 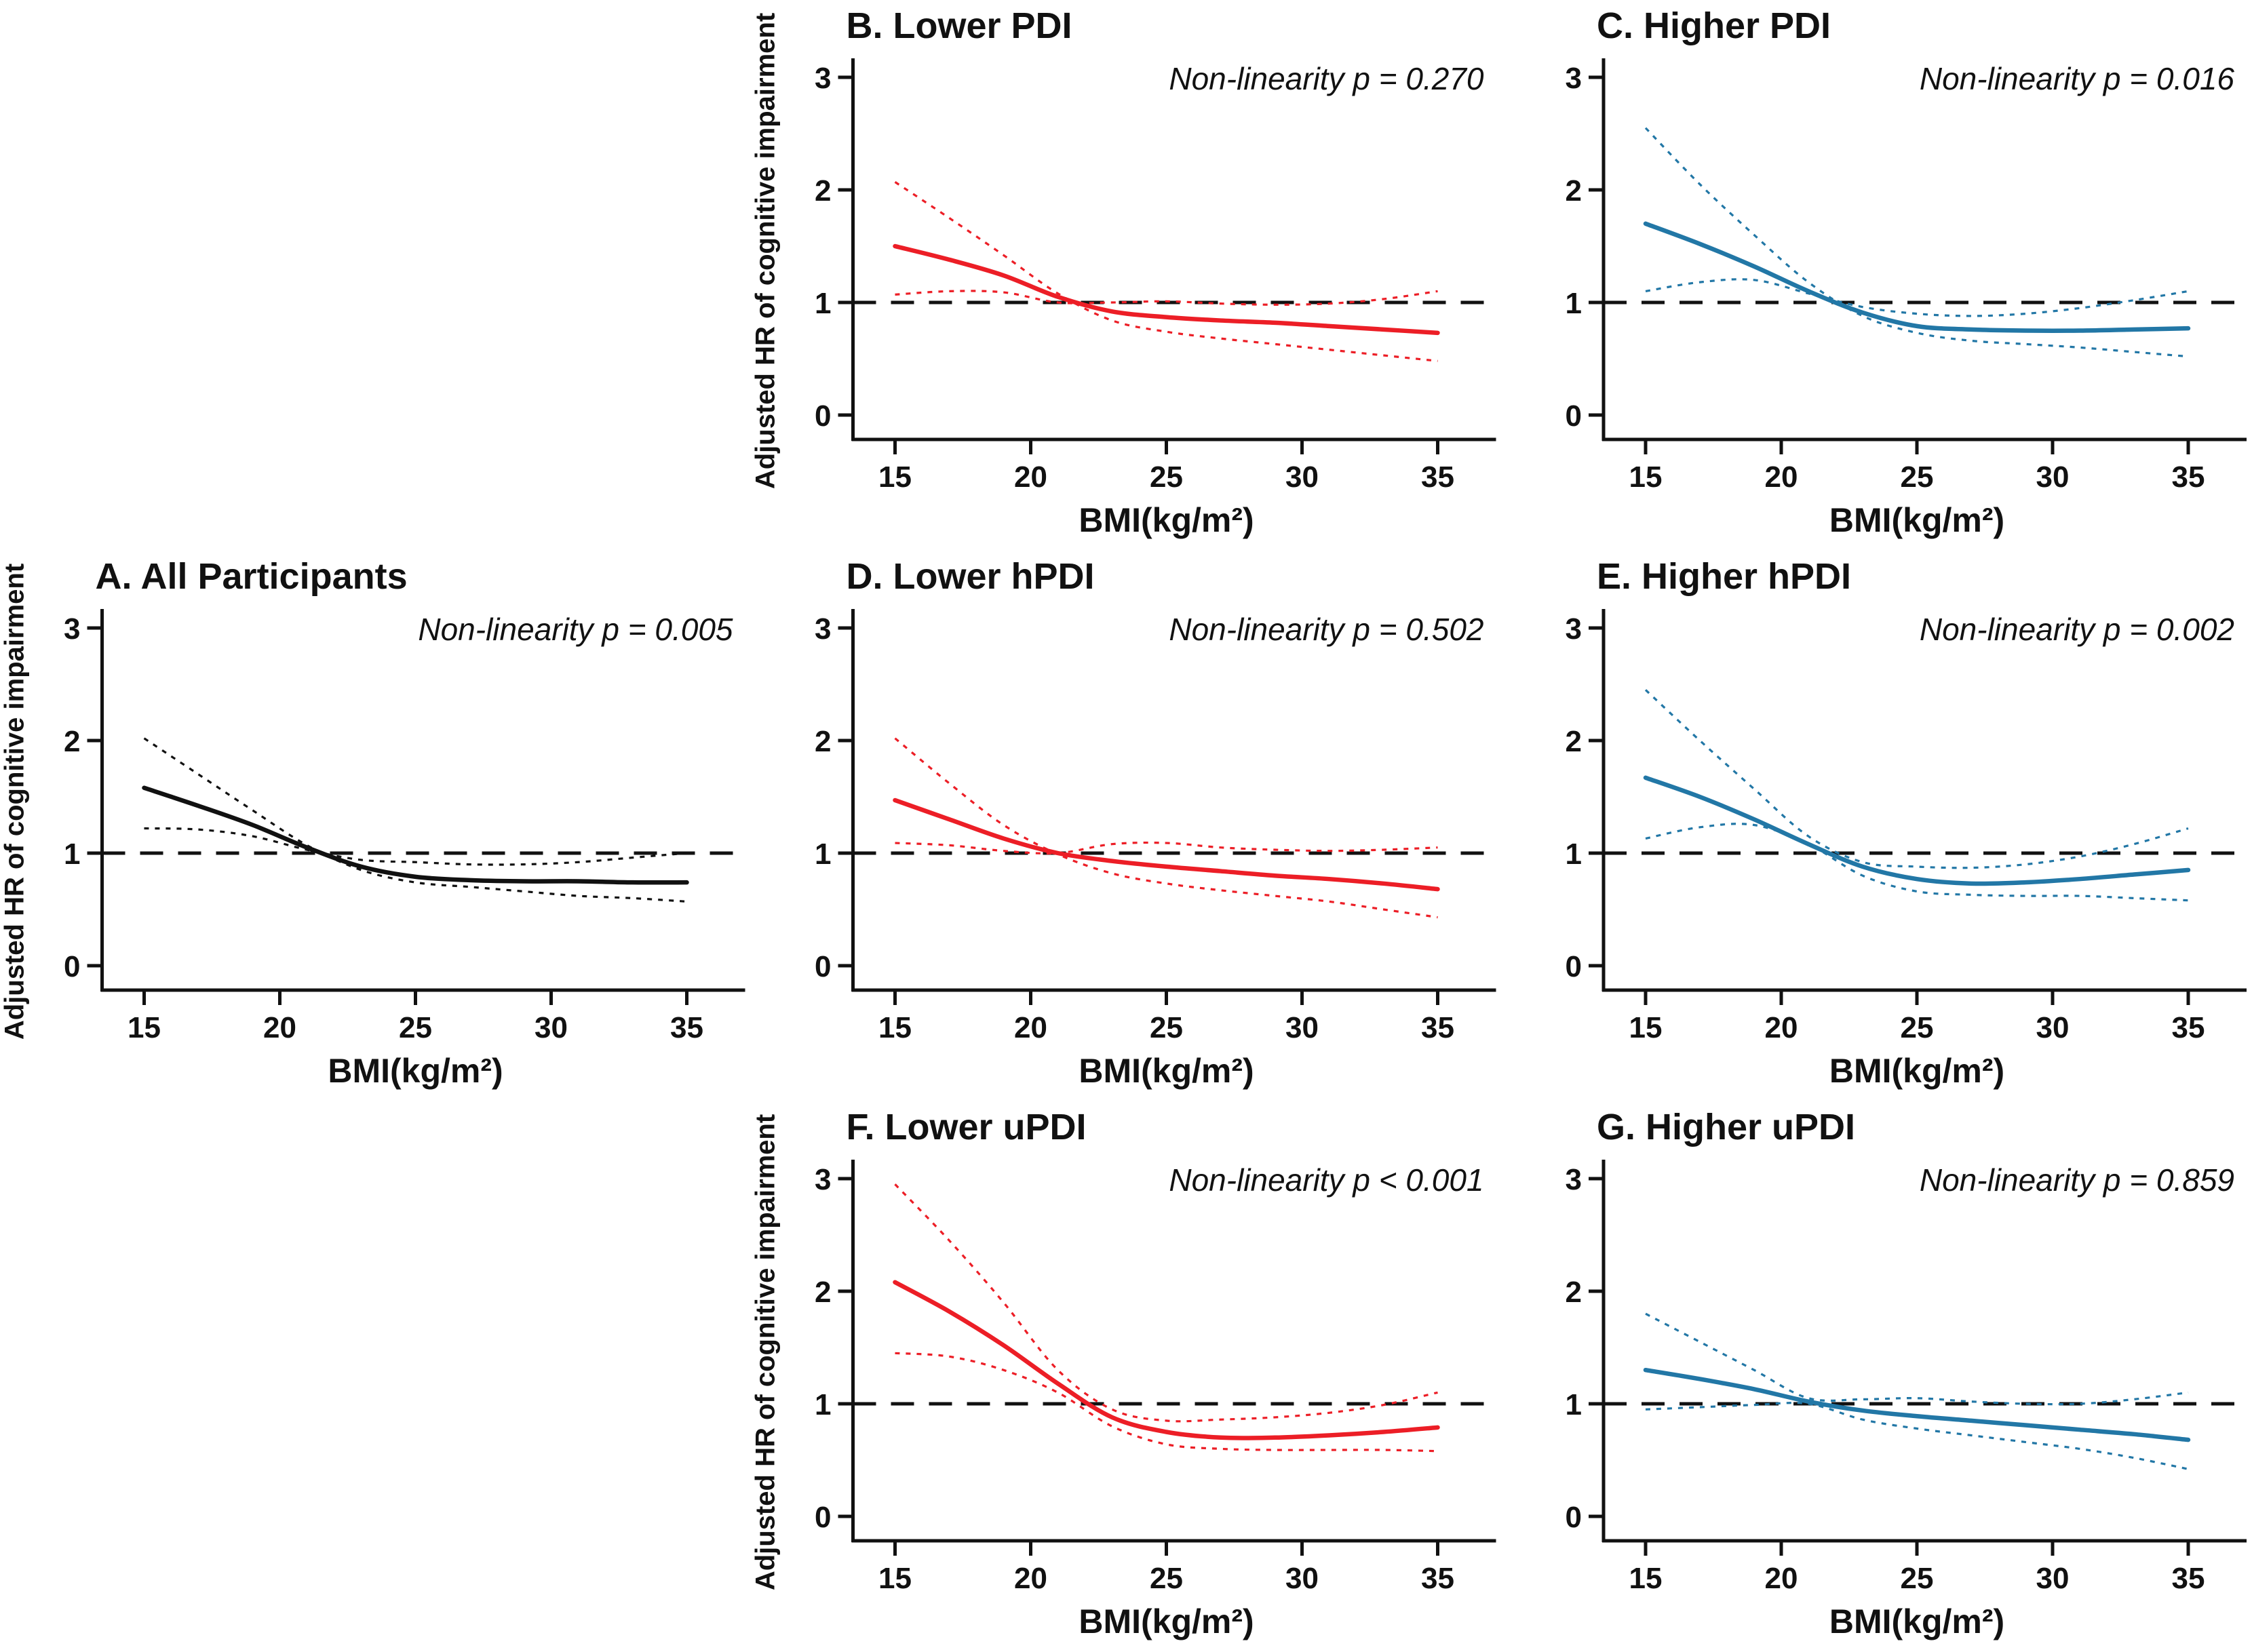 I want to click on panel-title: D. Lower hPDI, so click(x=971, y=576).